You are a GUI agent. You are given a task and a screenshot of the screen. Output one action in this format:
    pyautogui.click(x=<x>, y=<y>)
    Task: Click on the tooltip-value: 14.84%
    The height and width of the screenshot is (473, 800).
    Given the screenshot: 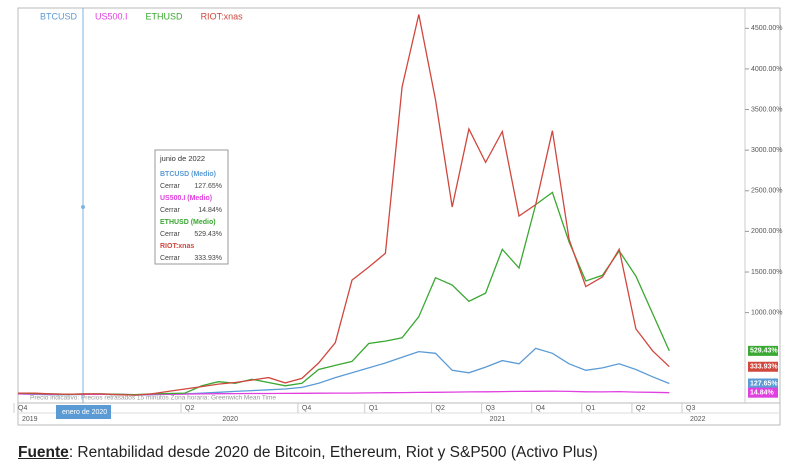 What is the action you would take?
    pyautogui.click(x=210, y=210)
    